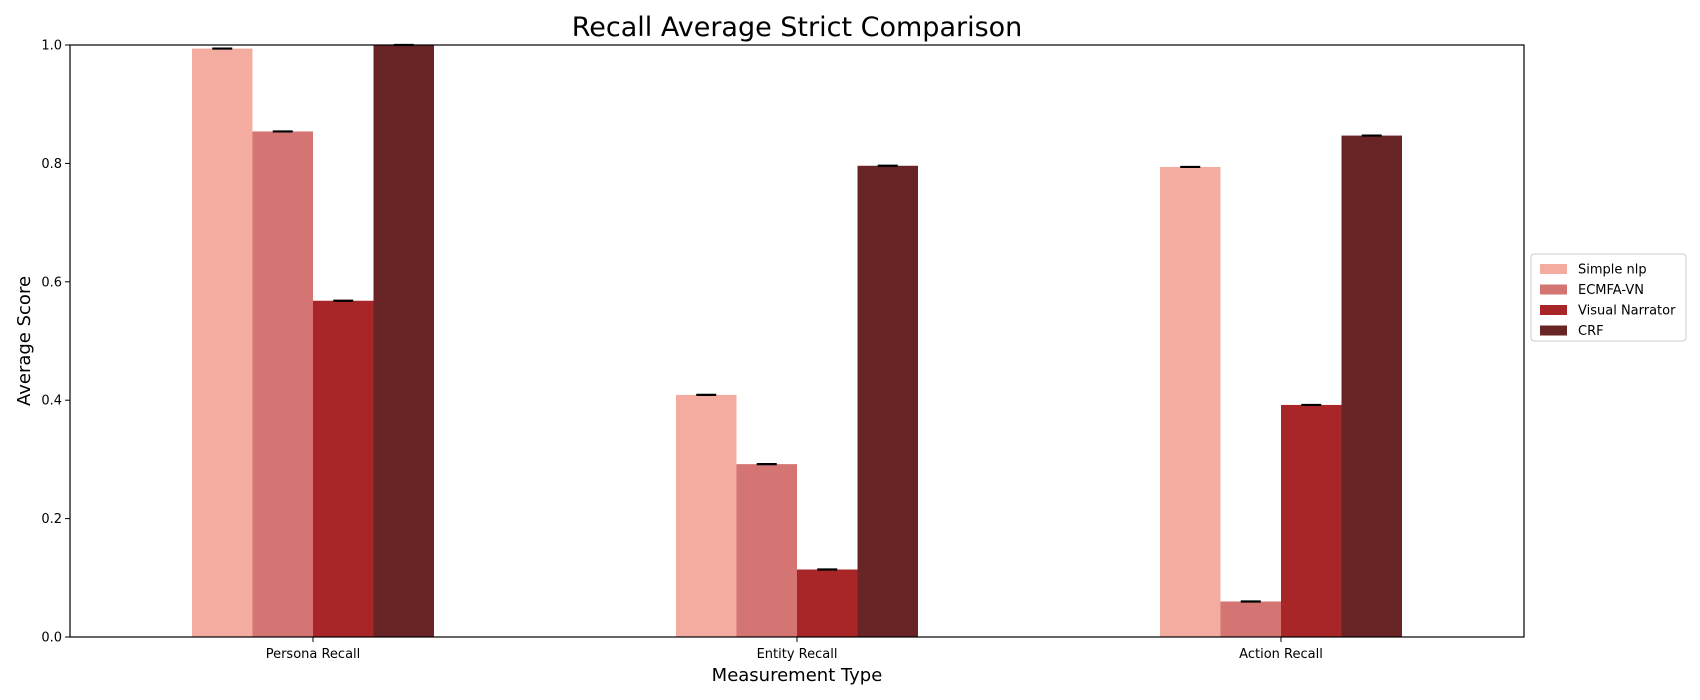 The height and width of the screenshot is (700, 1700). What do you see at coordinates (51, 164) in the screenshot?
I see `y-tick-label: 0.8` at bounding box center [51, 164].